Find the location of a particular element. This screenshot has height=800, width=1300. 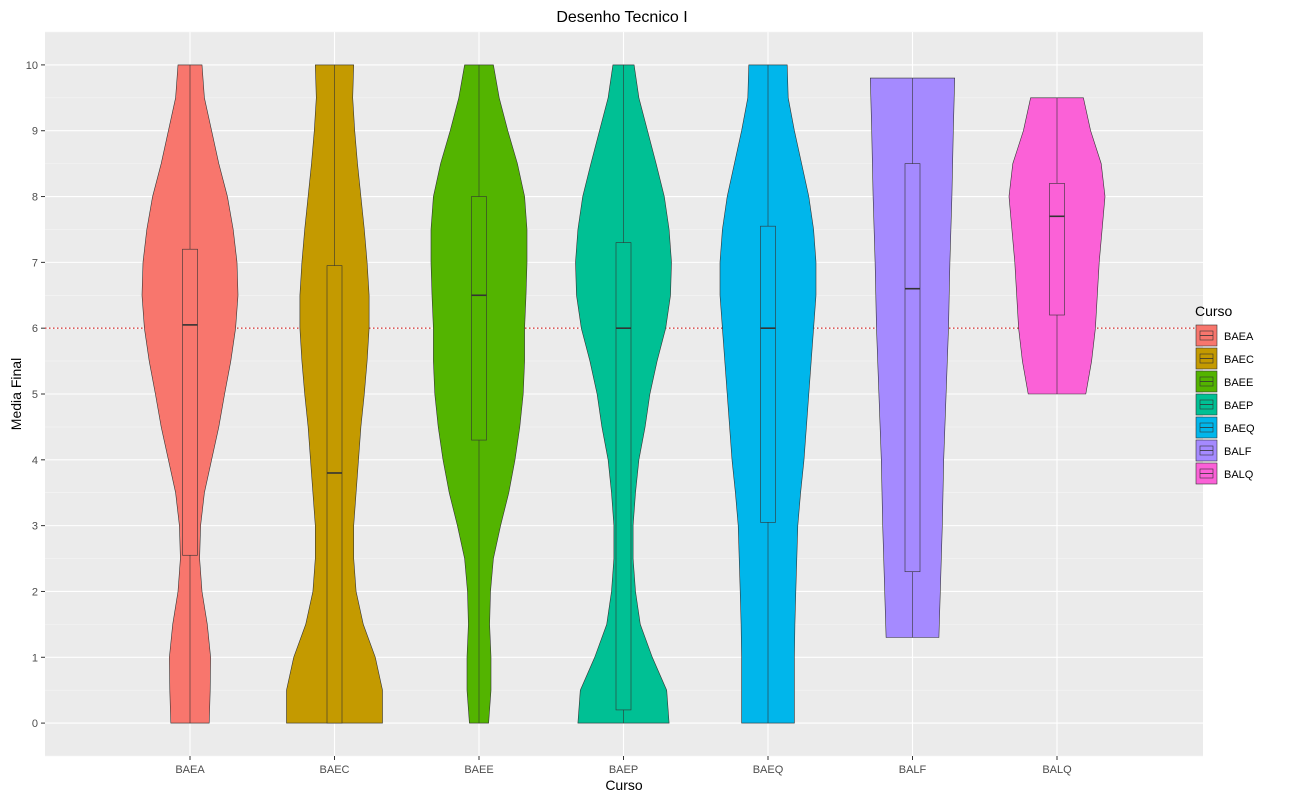

legend-label: BALQ is located at coordinates (1239, 475).